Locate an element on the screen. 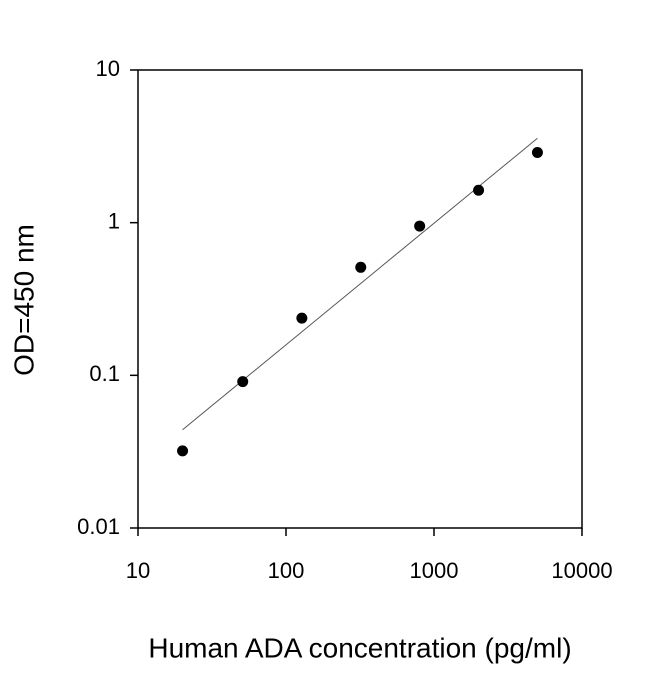 This screenshot has height=674, width=650. y-tick-label: 1 is located at coordinates (114, 220).